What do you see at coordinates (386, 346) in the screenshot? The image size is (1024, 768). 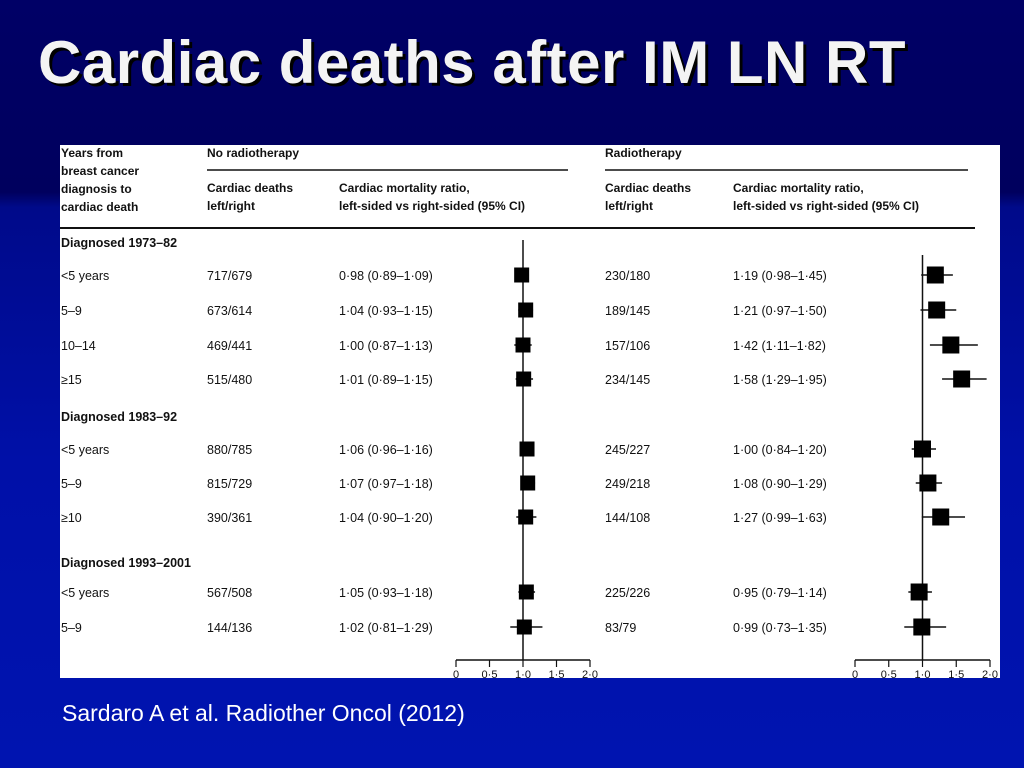 I see `ratio-ci-value: 1·00 (0·87–1·13)` at bounding box center [386, 346].